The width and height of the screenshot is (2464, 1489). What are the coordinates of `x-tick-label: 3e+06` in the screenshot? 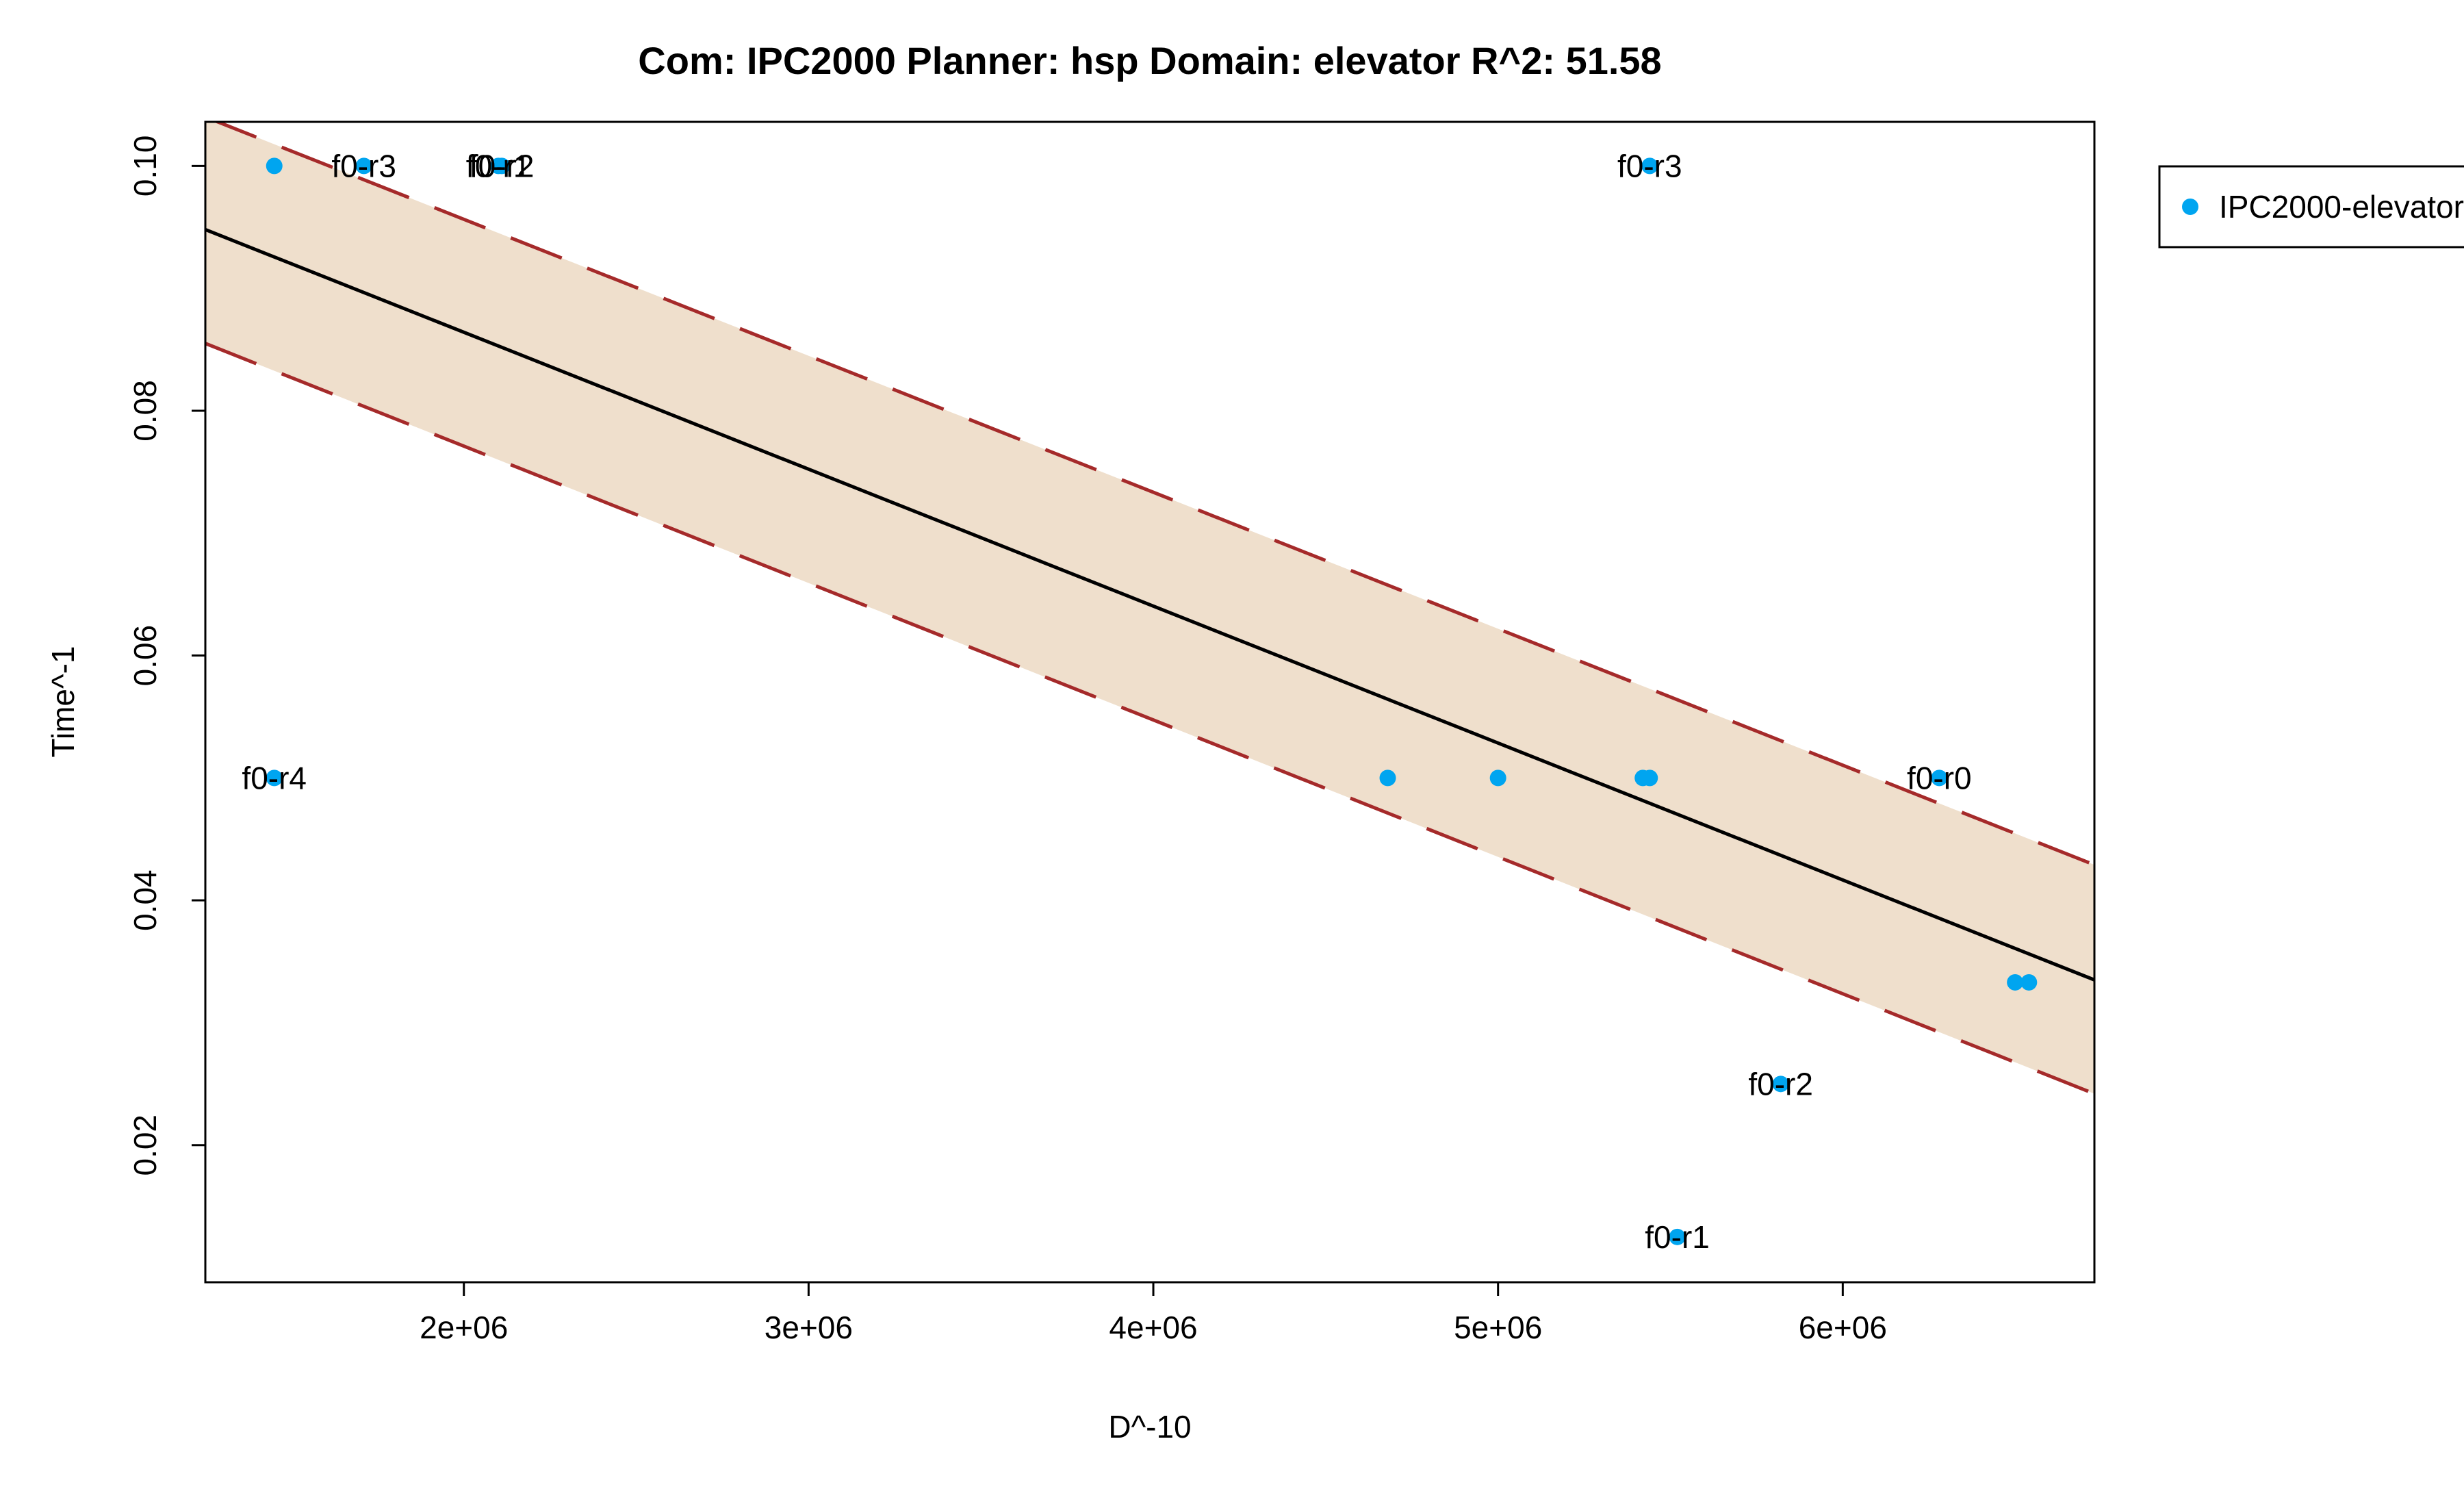 It's located at (809, 1327).